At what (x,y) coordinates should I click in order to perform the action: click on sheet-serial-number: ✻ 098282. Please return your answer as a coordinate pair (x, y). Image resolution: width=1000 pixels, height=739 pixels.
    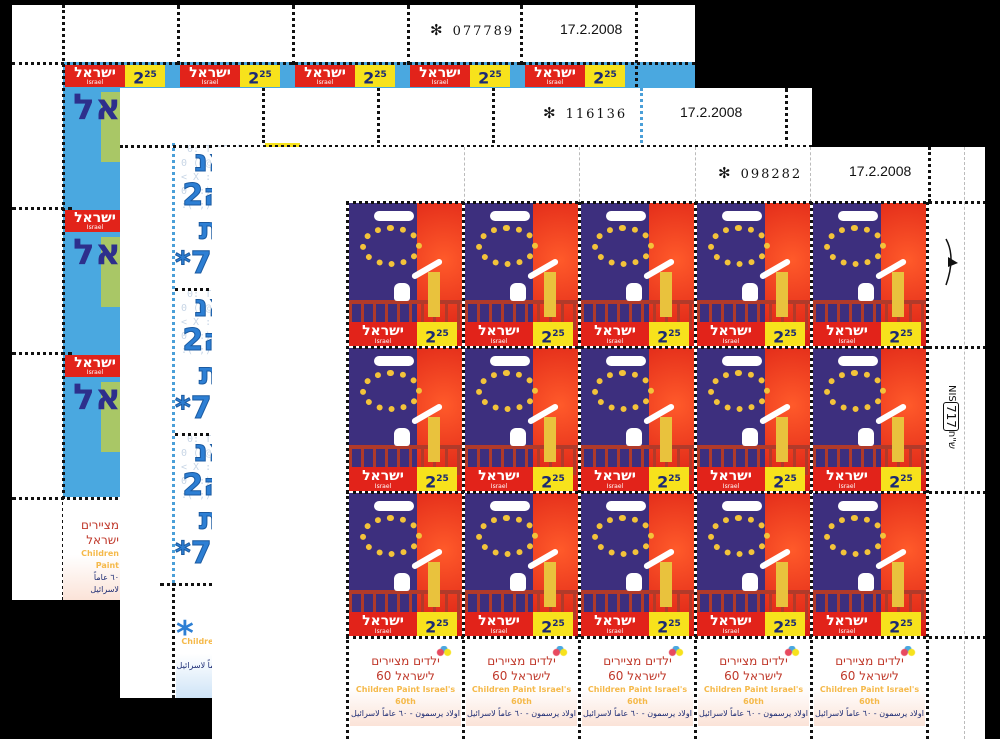
    Looking at the image, I should click on (760, 173).